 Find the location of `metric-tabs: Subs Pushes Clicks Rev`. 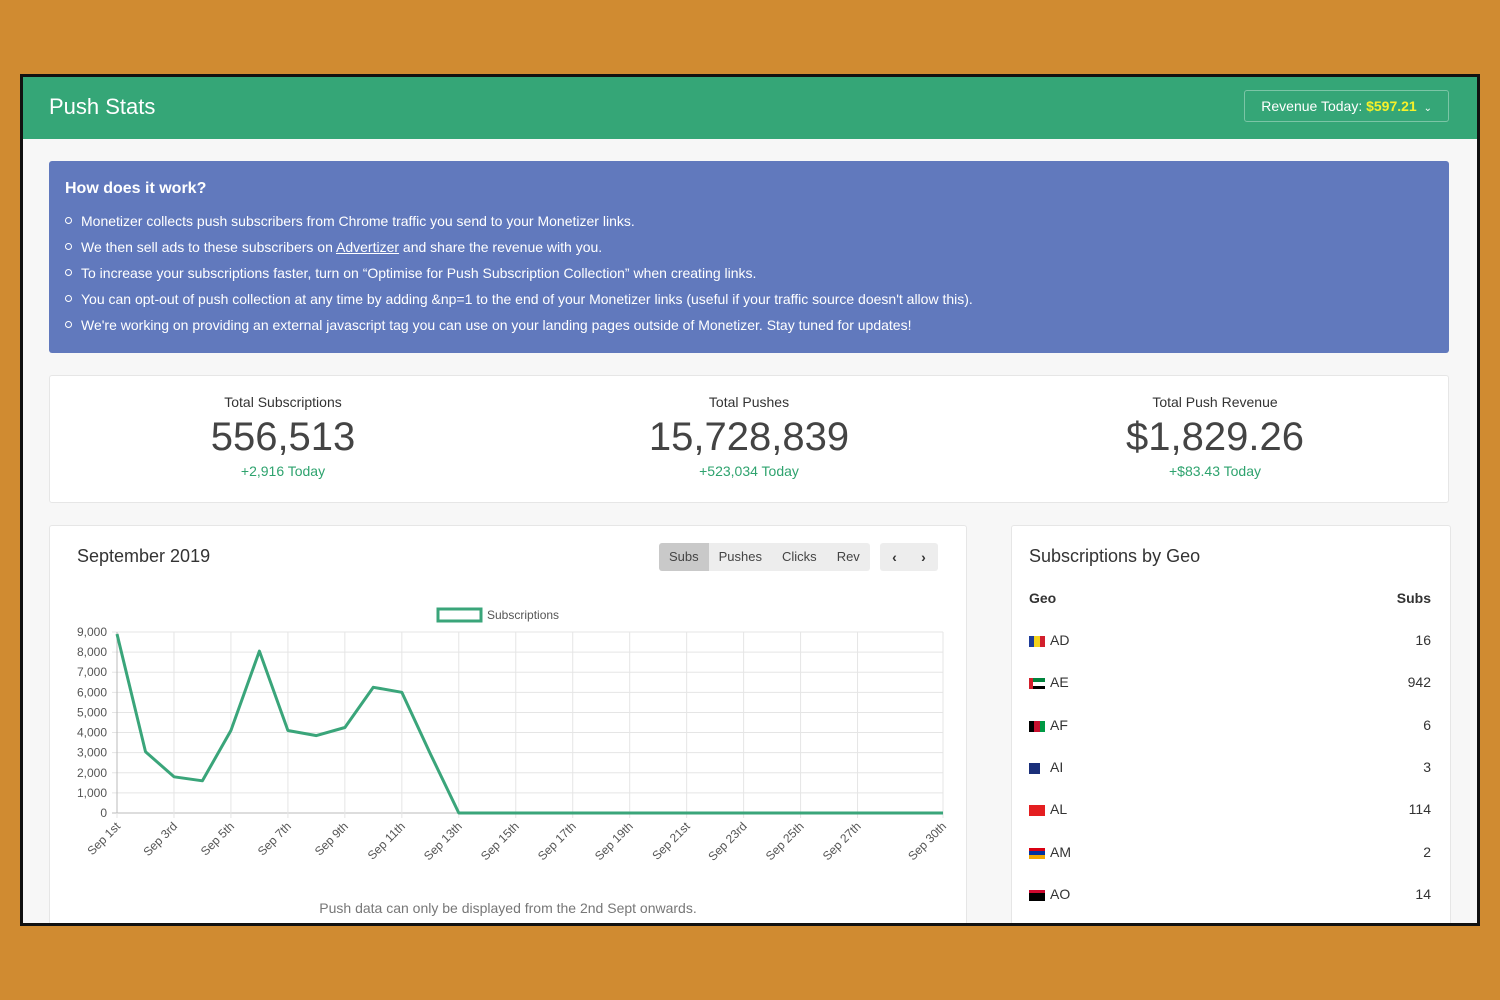

metric-tabs: Subs Pushes Clicks Rev is located at coordinates (764, 557).